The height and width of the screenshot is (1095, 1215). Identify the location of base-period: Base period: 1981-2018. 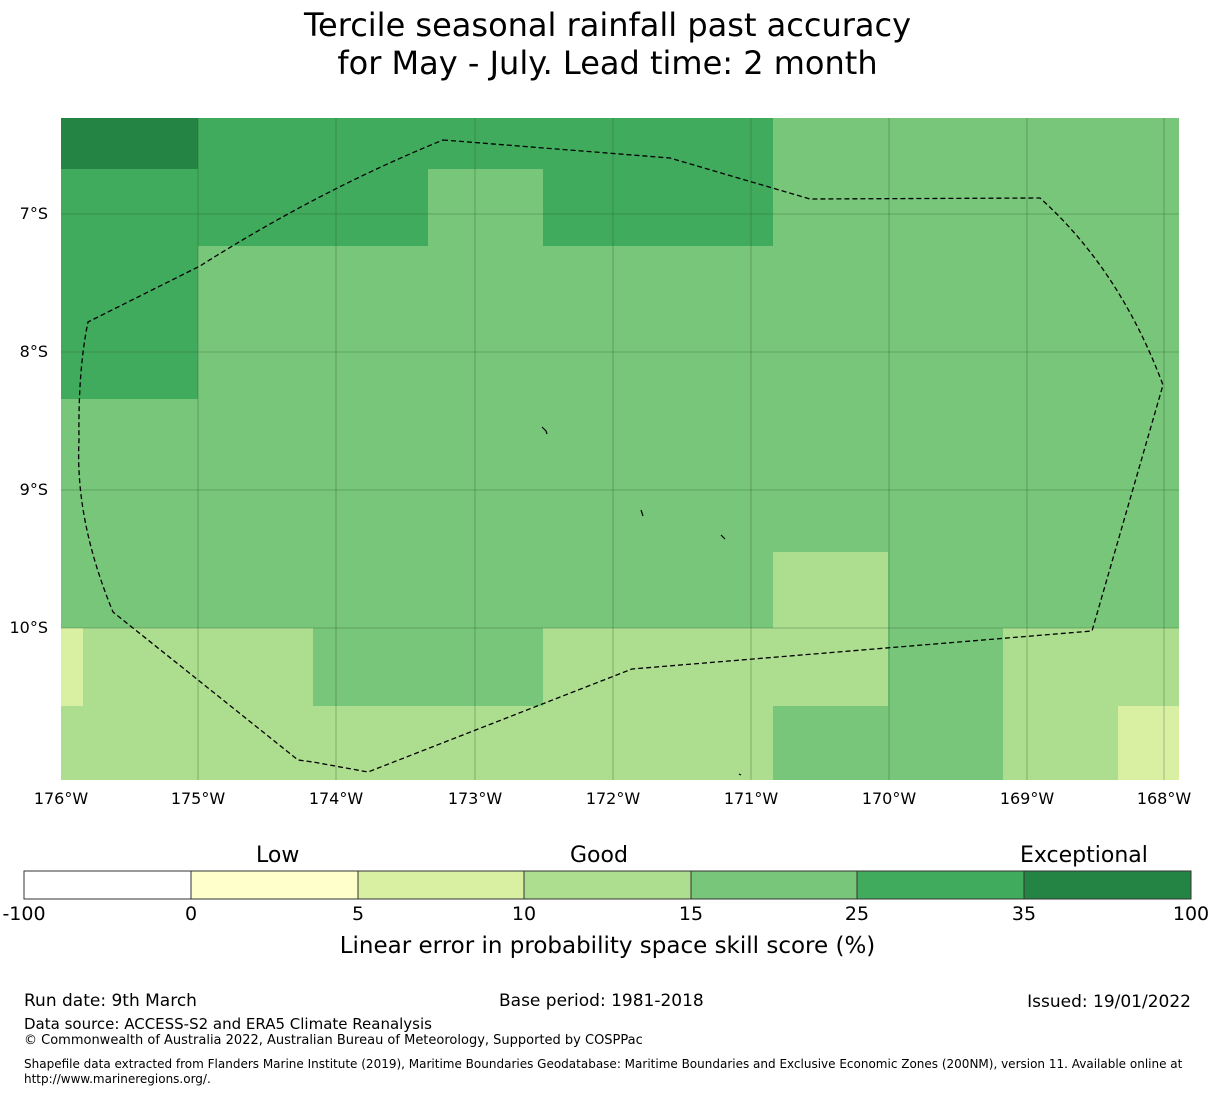
(601, 1001).